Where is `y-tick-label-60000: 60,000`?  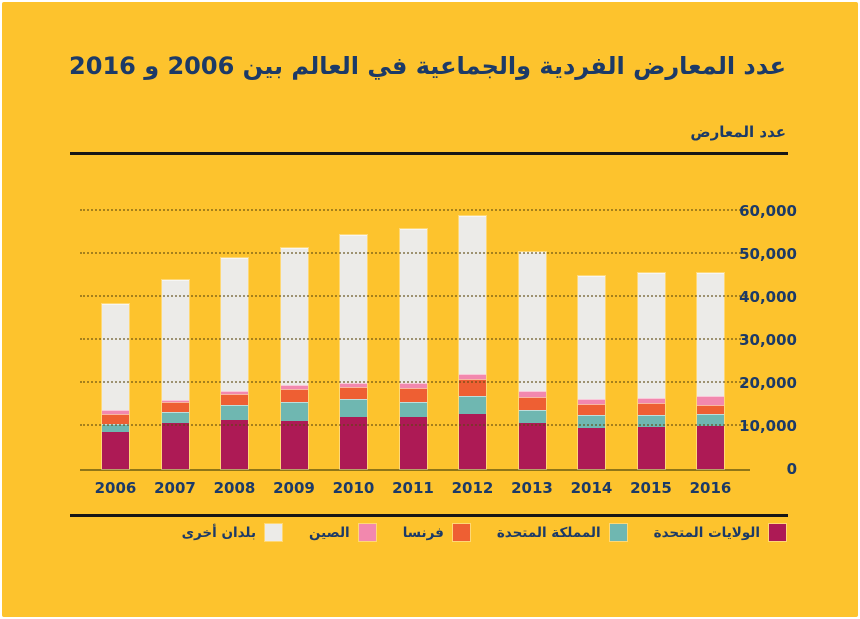
y-tick-label-60000: 60,000 is located at coordinates (768, 211).